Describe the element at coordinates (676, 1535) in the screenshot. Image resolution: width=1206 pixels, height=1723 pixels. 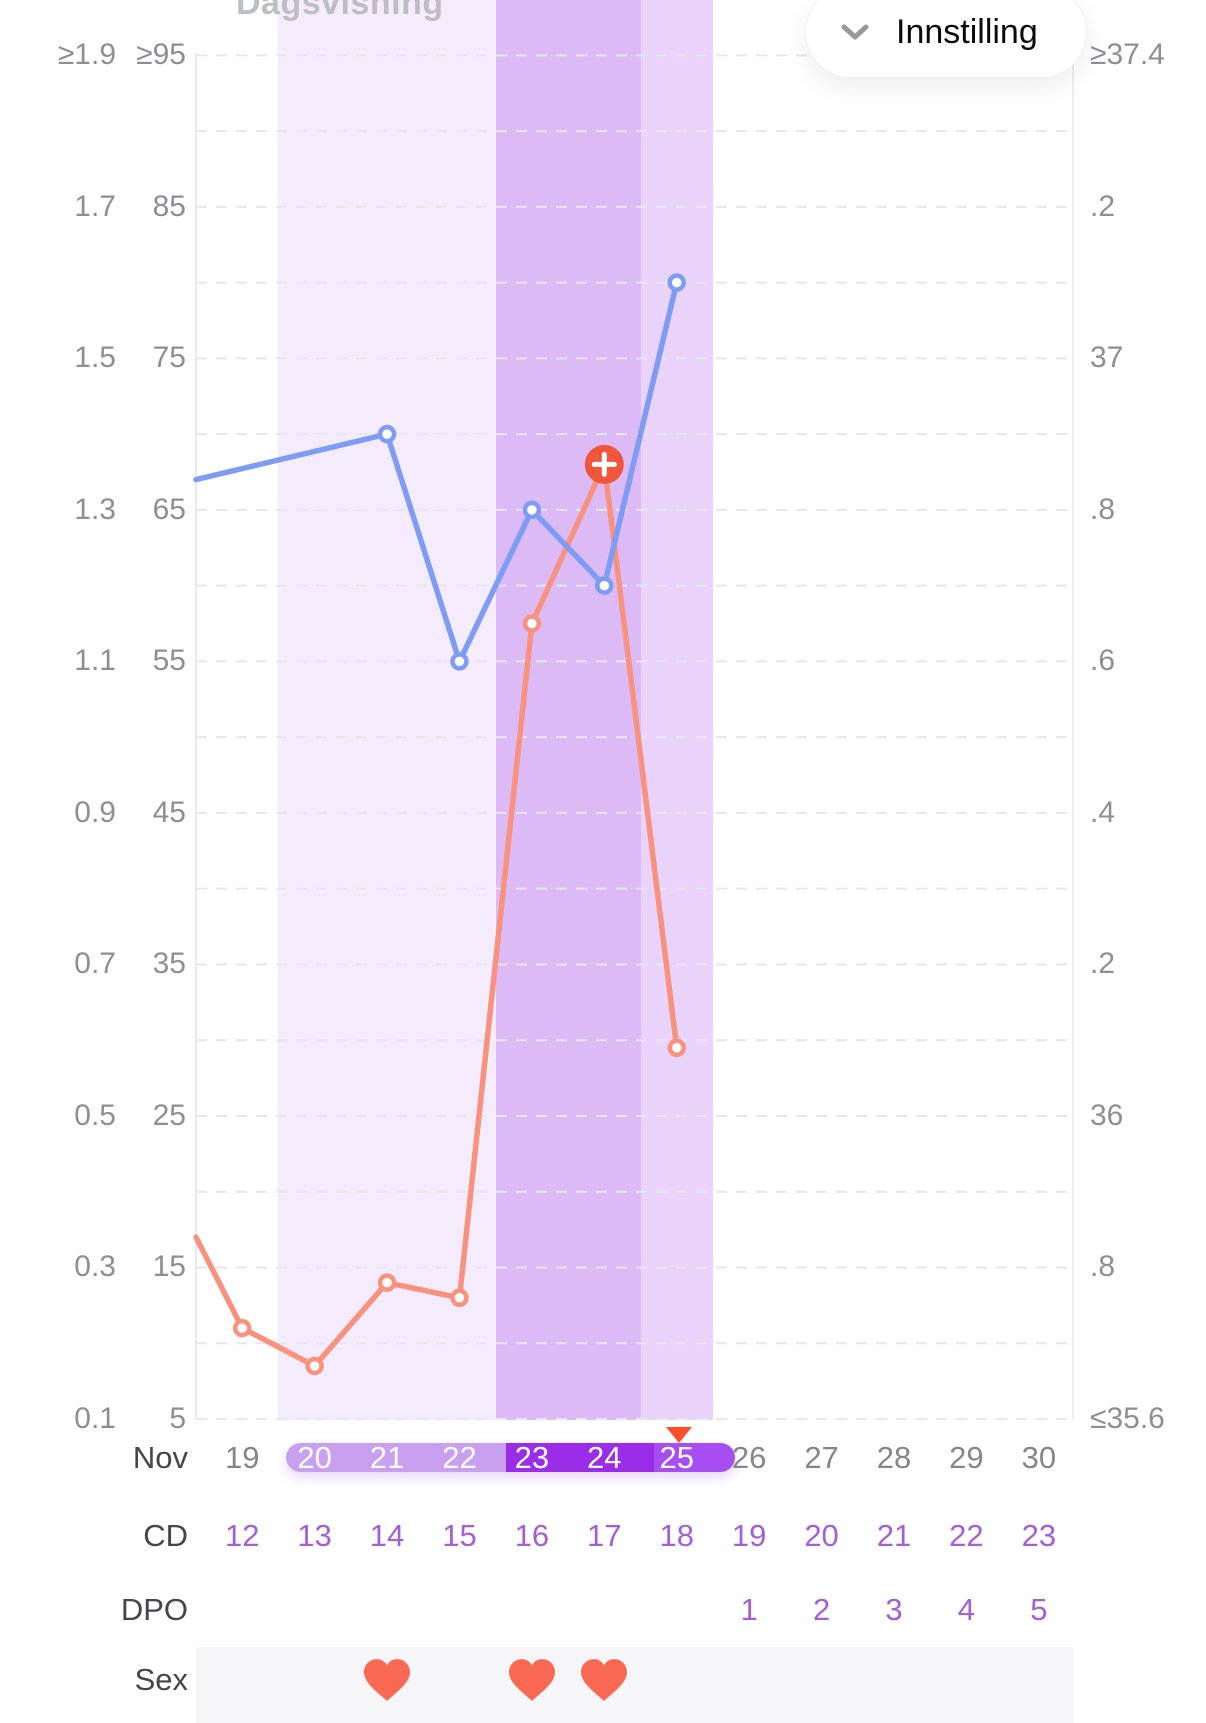
I see `cd-cell: 18` at that location.